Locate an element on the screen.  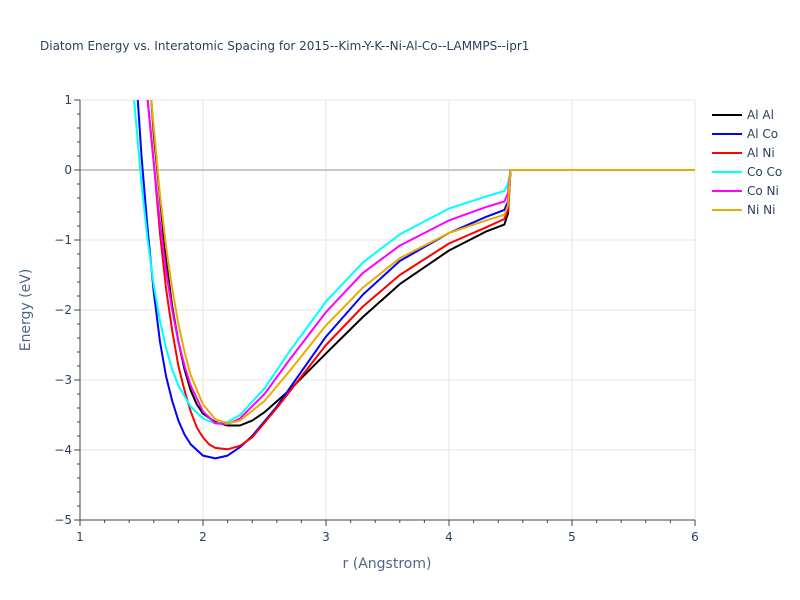
legend-item: Al Co is located at coordinates (745, 134).